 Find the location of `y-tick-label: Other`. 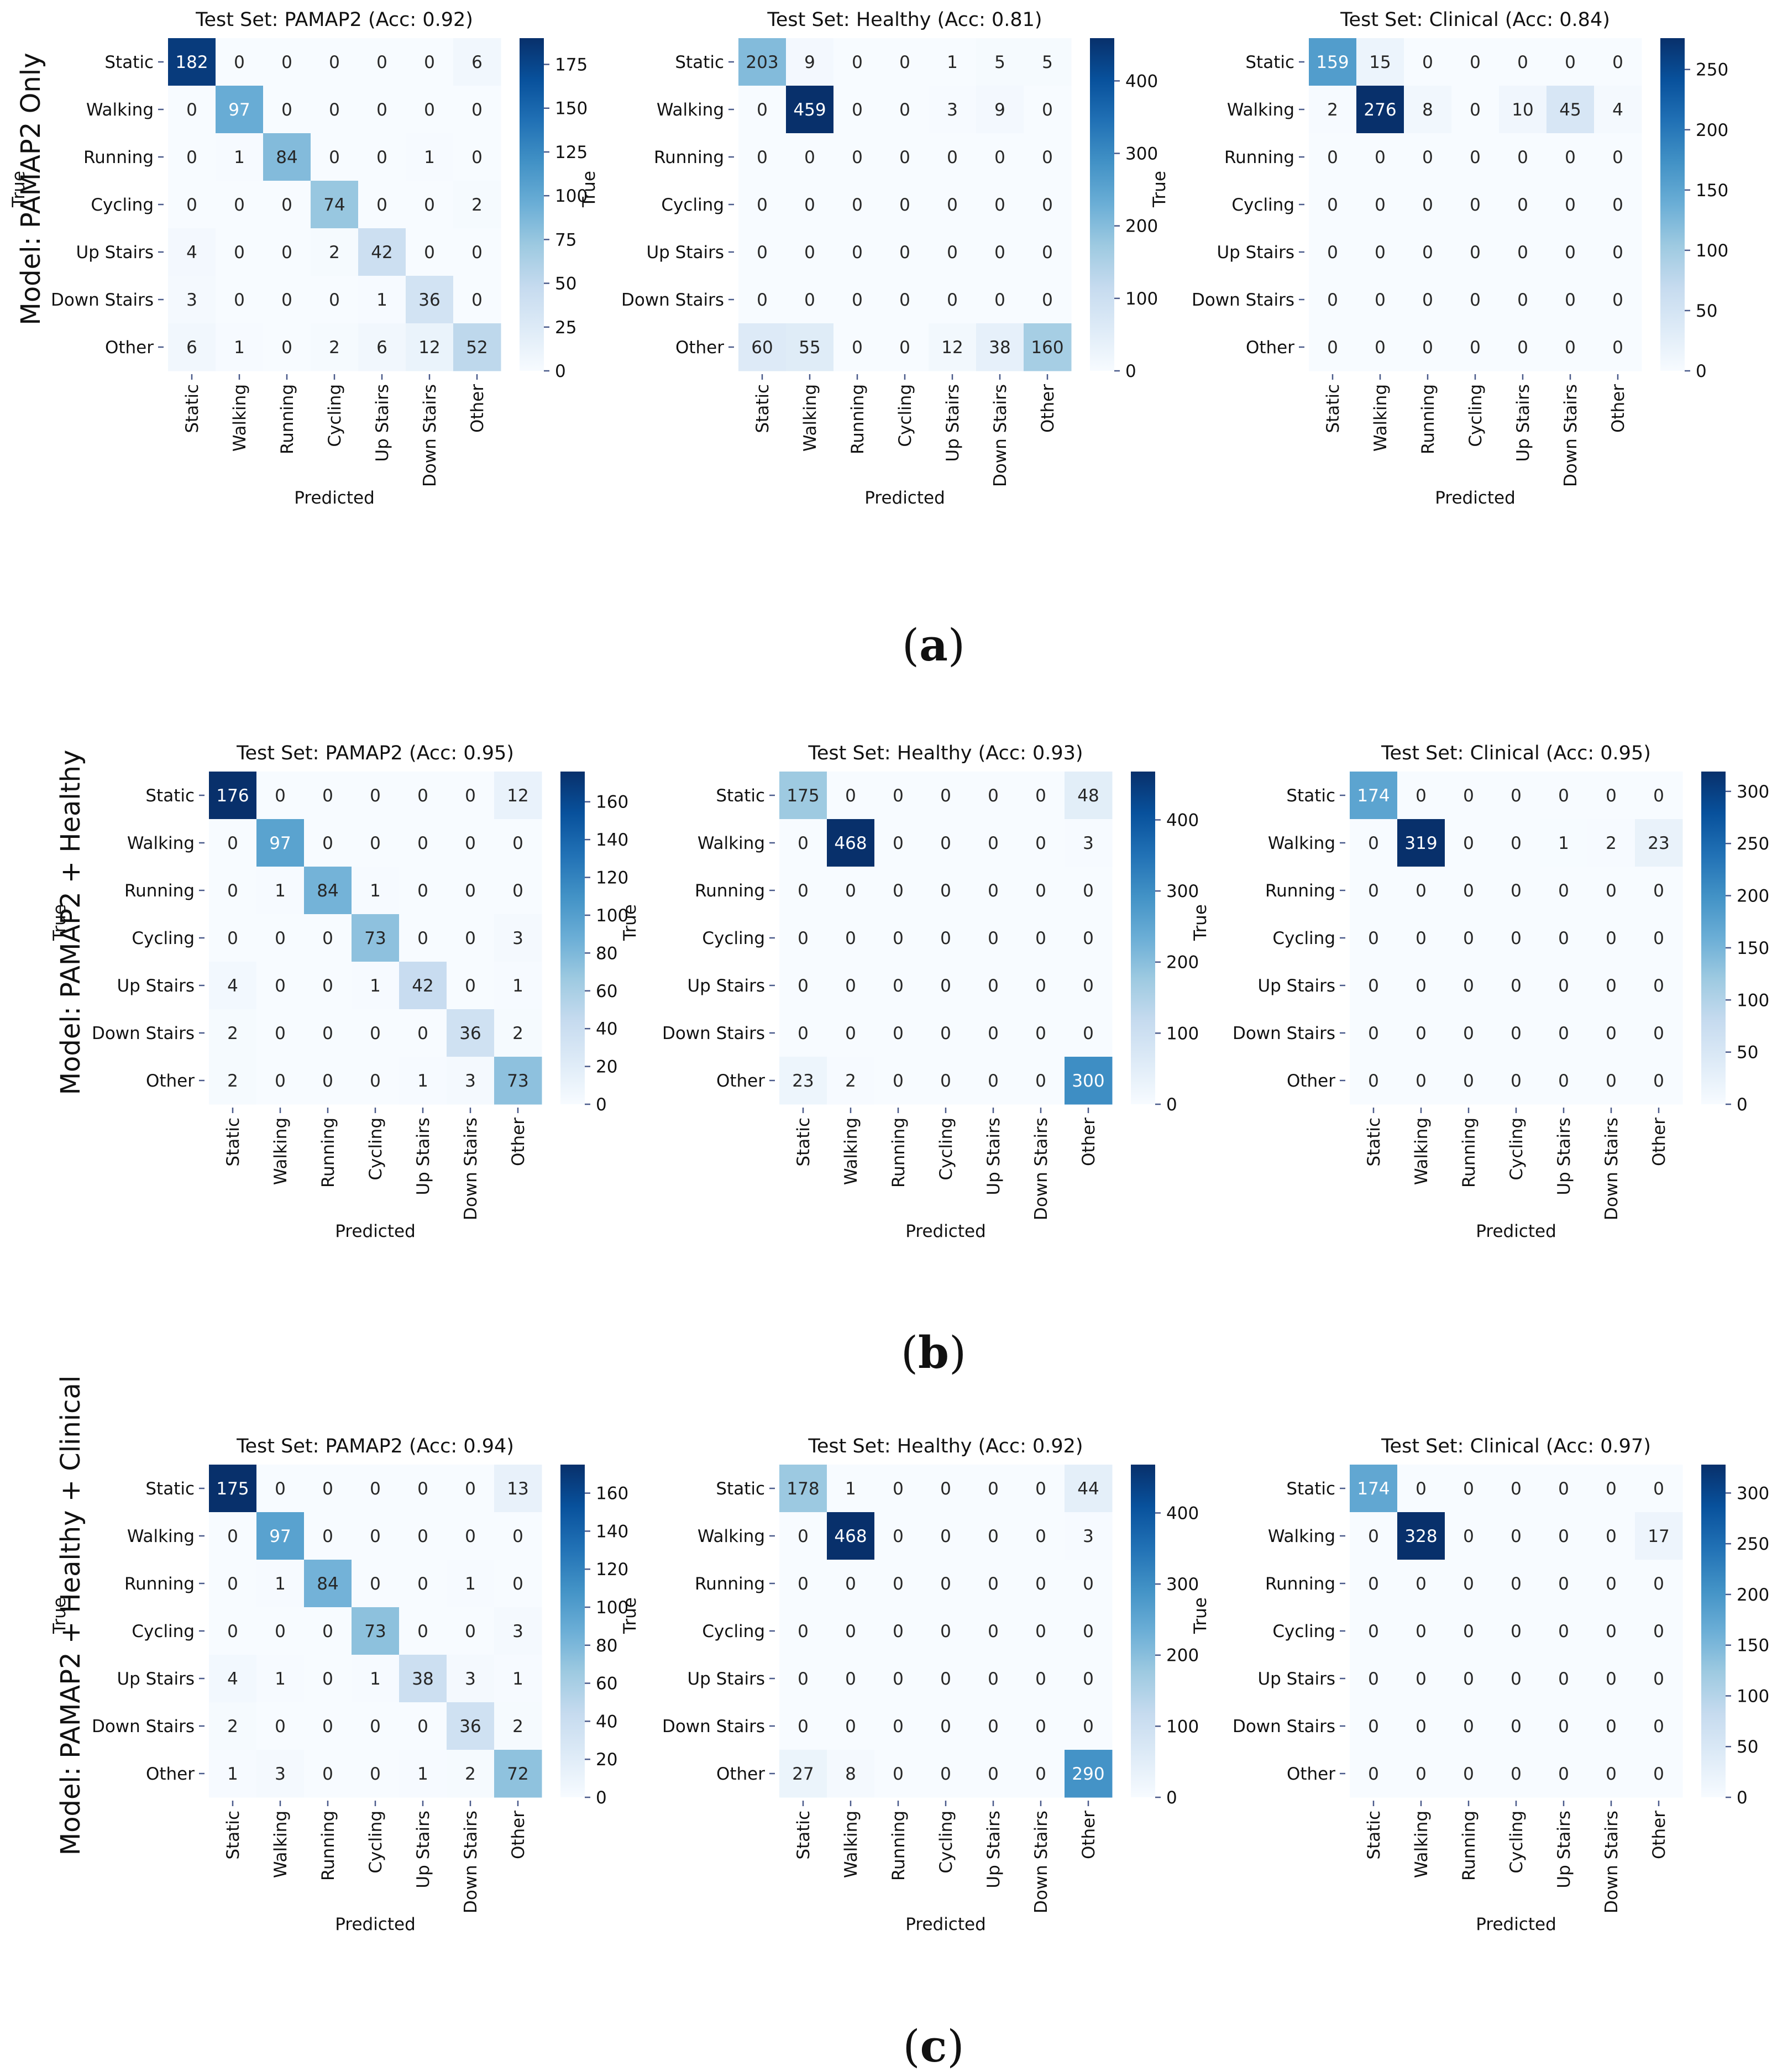

y-tick-label: Other is located at coordinates (1311, 1081).